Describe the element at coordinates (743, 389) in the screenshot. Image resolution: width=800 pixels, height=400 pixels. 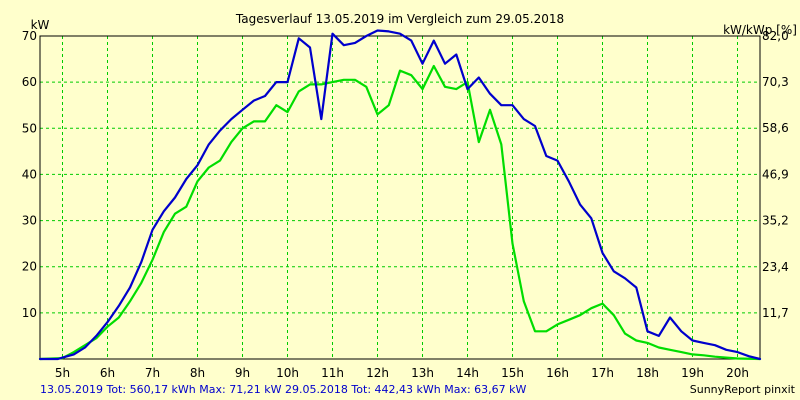
I see `footer-brand: SunnyReport pinxit` at that location.